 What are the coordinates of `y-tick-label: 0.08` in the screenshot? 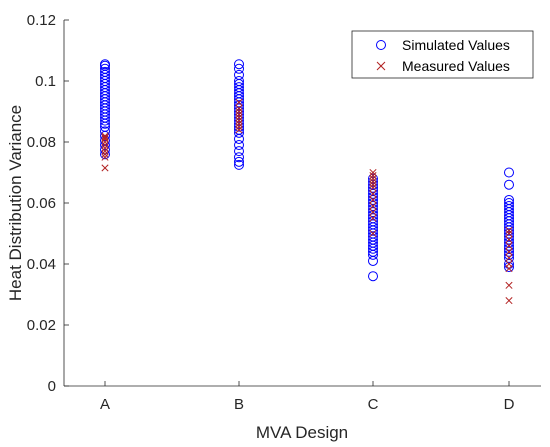 It's located at (41, 142).